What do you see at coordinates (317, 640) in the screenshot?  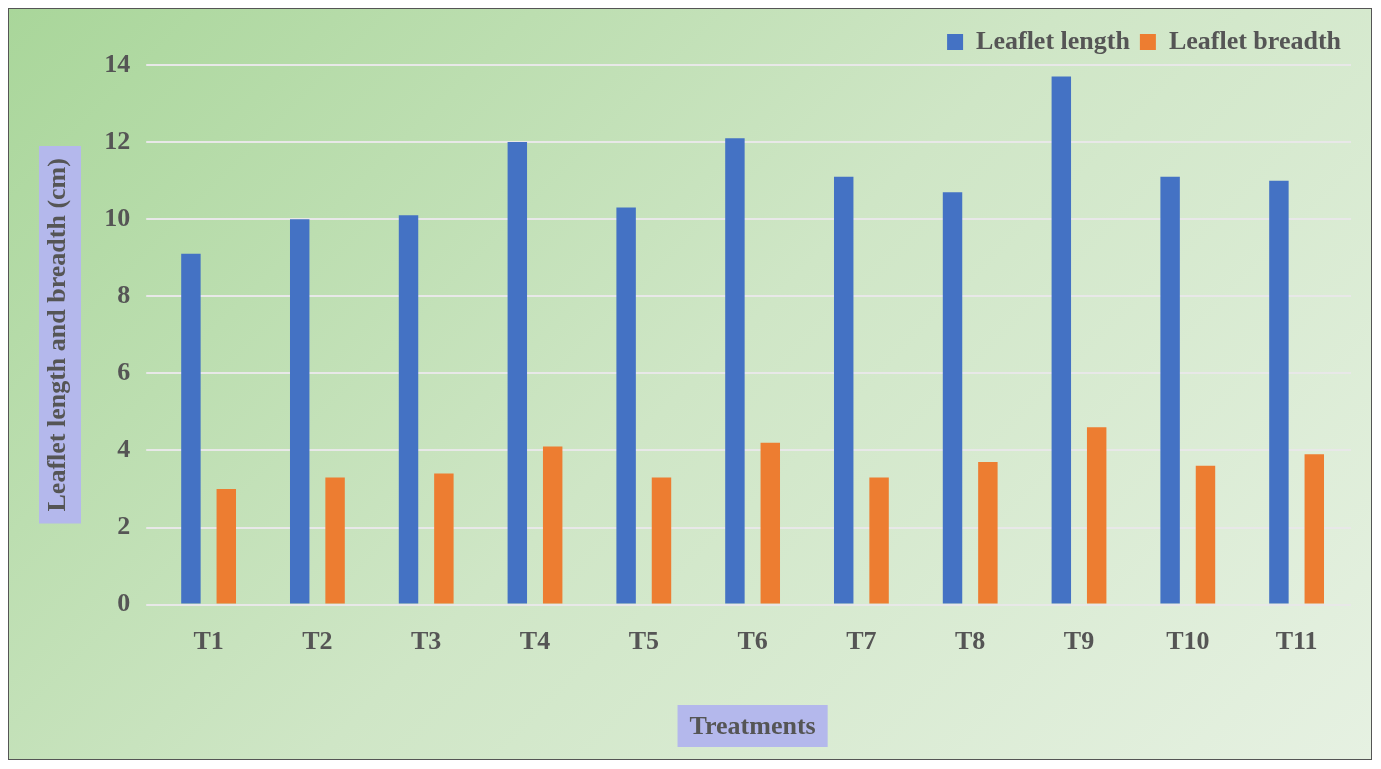 I see `x-tick-label: T2` at bounding box center [317, 640].